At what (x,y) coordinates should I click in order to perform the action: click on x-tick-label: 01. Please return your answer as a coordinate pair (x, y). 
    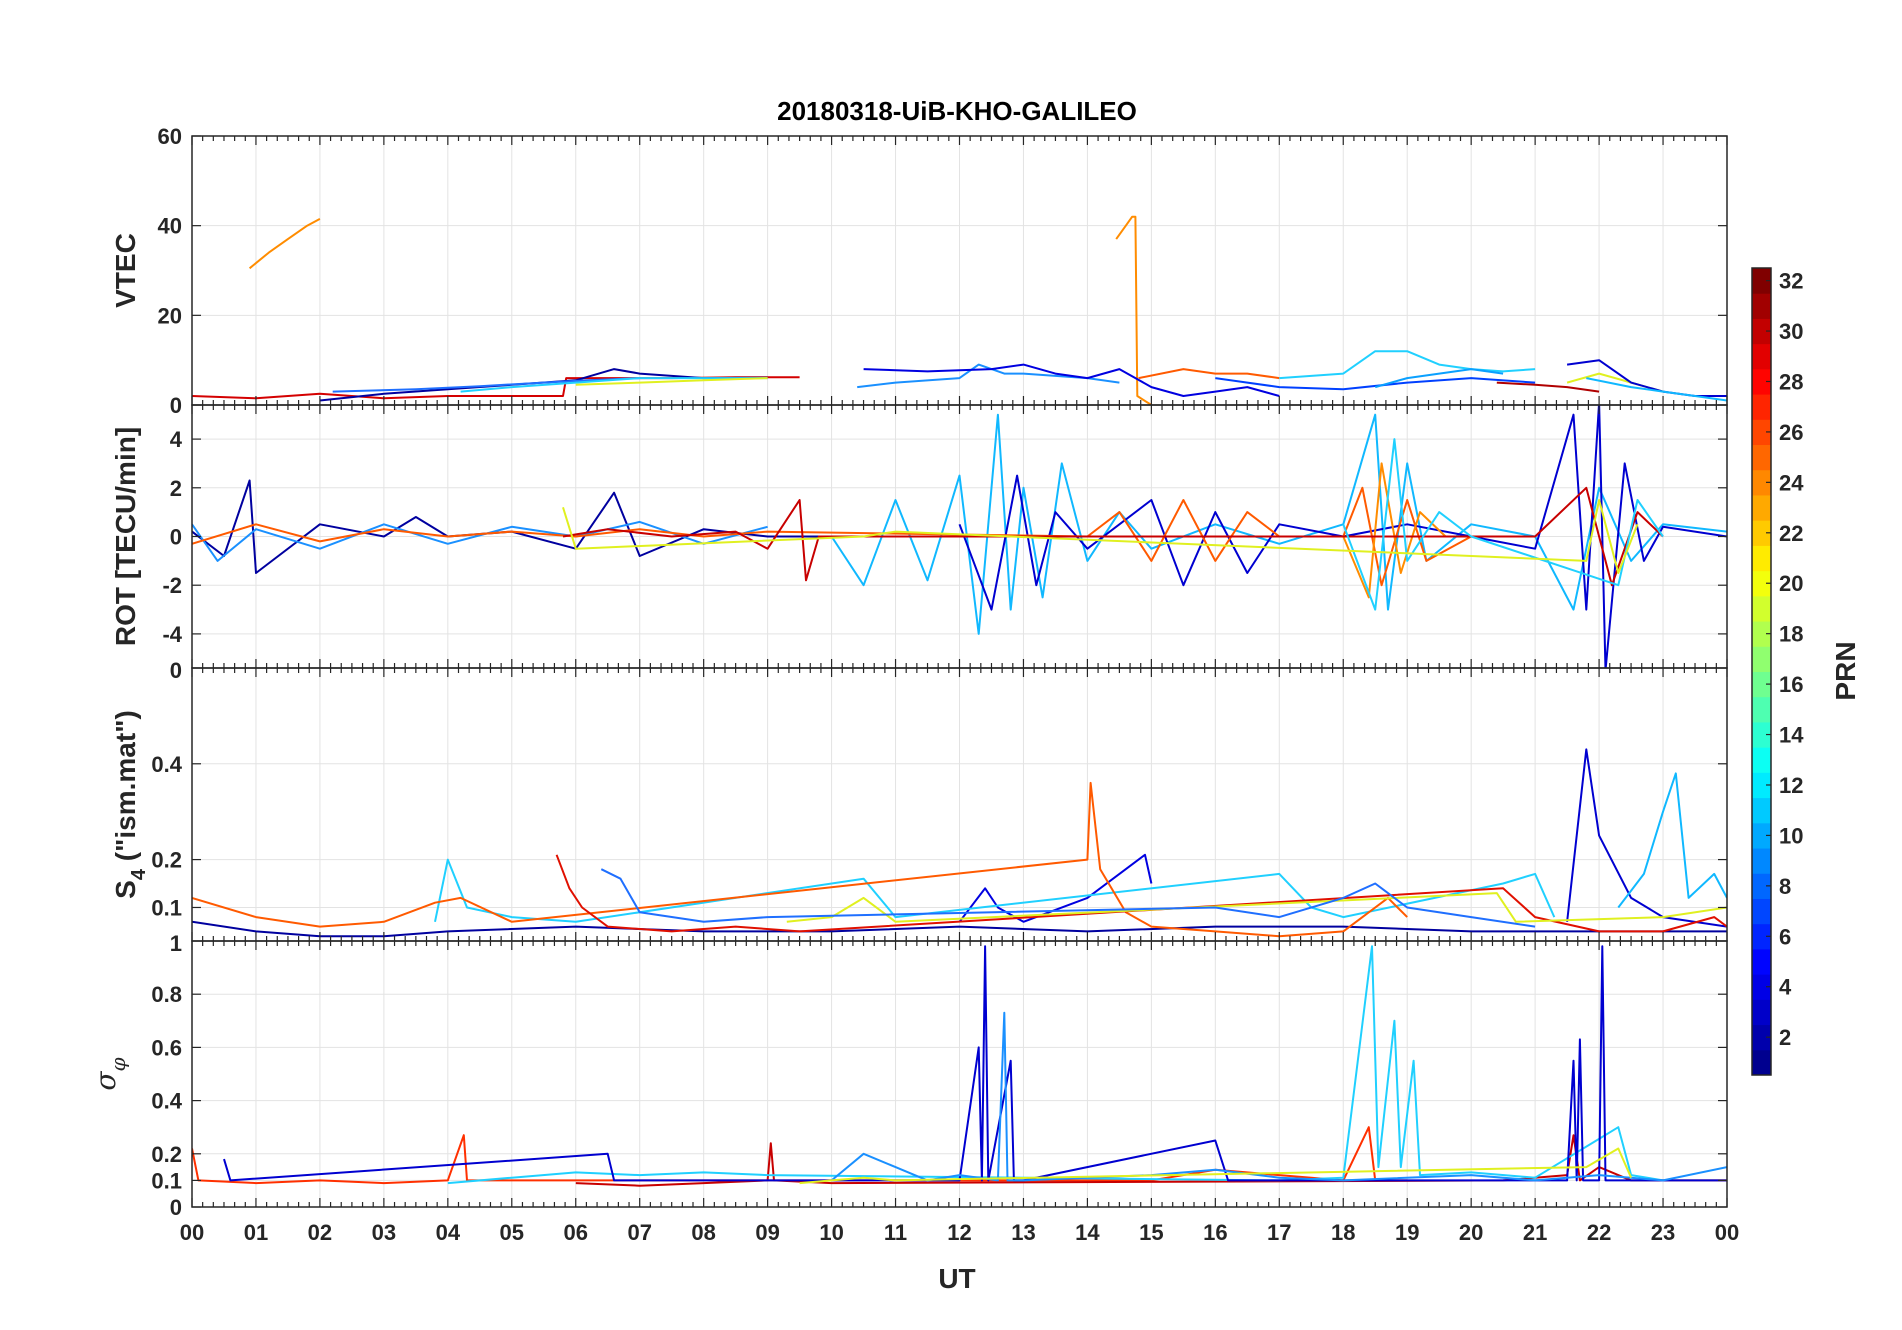
    Looking at the image, I should click on (256, 1232).